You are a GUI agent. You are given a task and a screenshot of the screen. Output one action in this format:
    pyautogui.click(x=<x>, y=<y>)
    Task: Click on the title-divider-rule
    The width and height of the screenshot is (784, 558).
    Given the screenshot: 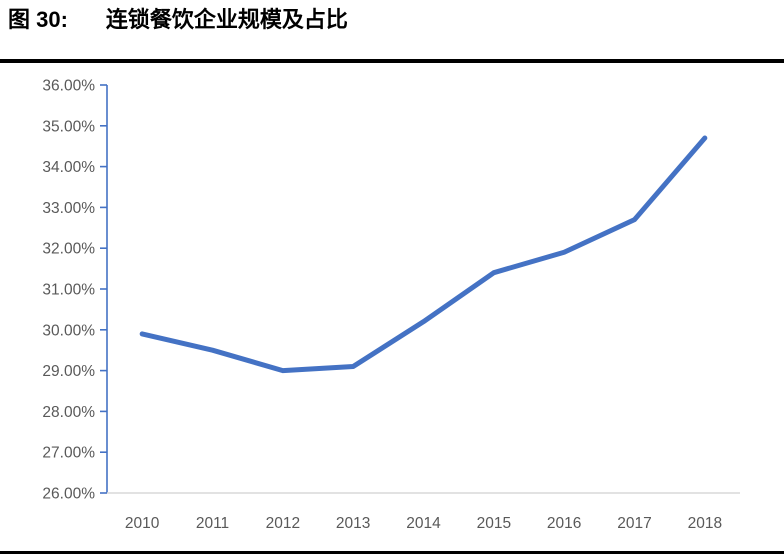 What is the action you would take?
    pyautogui.click(x=392, y=61)
    